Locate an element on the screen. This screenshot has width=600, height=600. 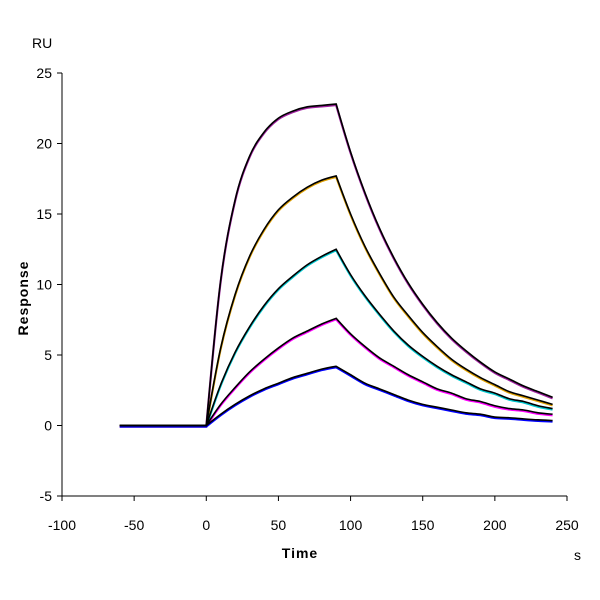
y-tick-label: 10 is located at coordinates (44, 285).